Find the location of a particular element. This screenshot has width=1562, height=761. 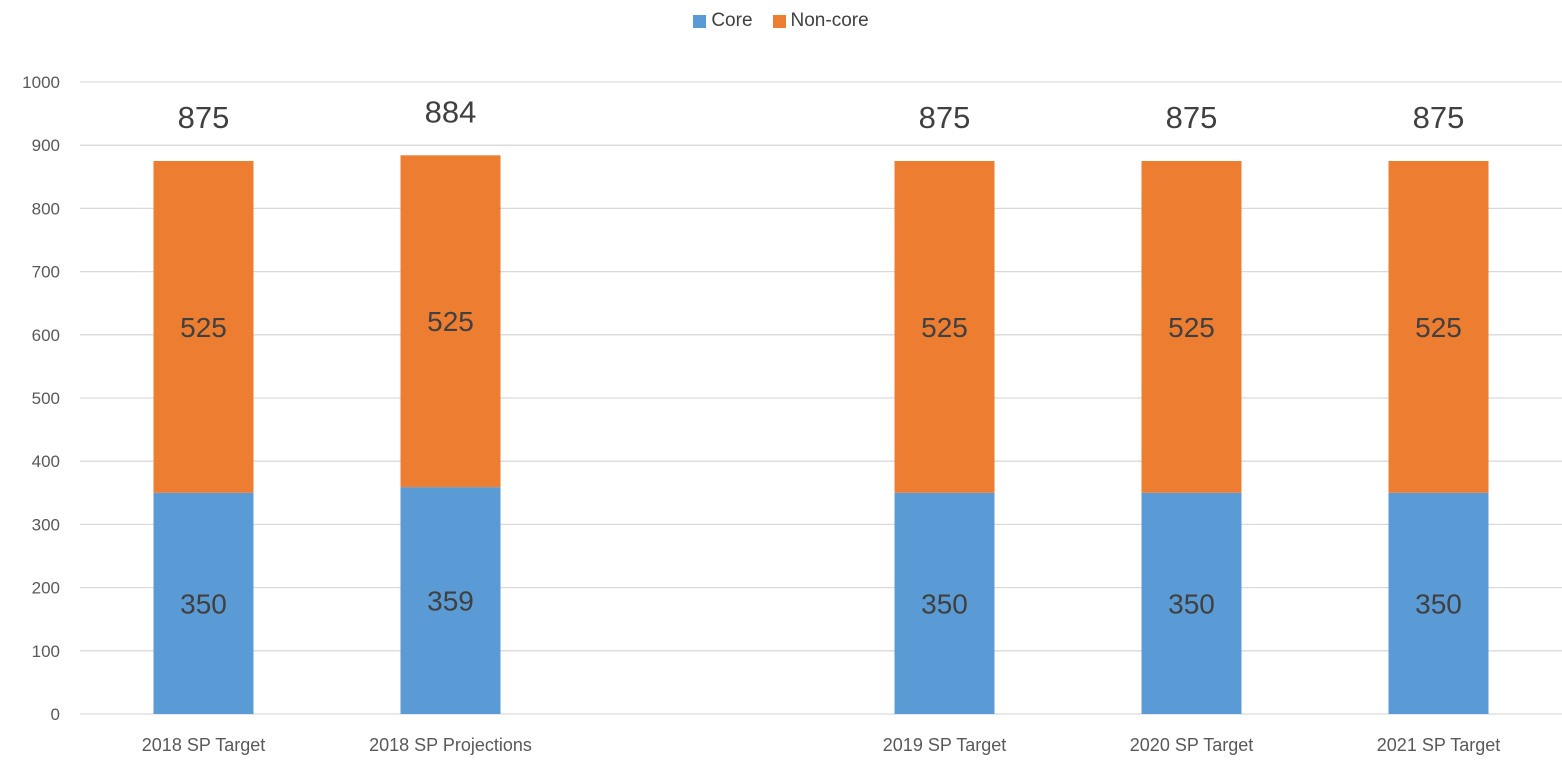

x-tick-label: 2018 SP Projections is located at coordinates (450, 745).